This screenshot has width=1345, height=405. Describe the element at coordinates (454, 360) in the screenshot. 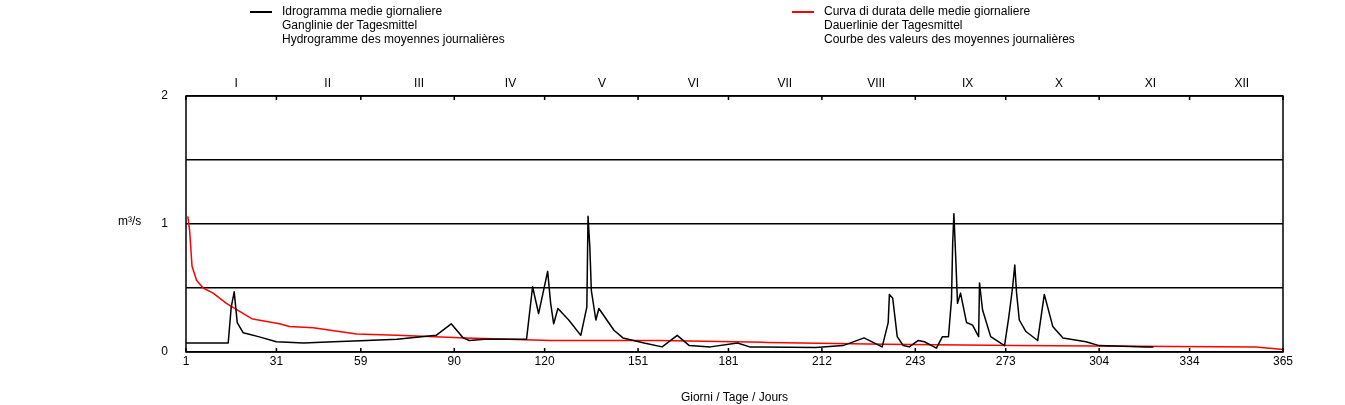

I see `x-tick-label: 90` at that location.